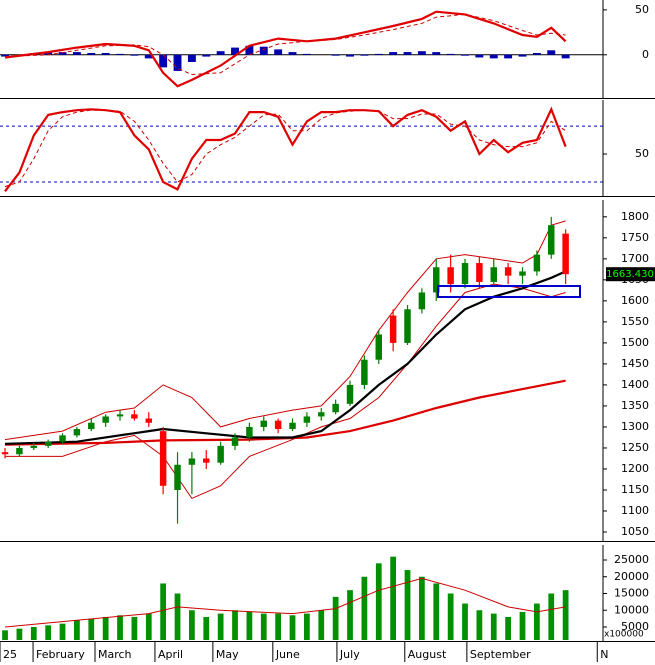  Describe the element at coordinates (635, 237) in the screenshot. I see `y-tick-label: 1750` at that location.